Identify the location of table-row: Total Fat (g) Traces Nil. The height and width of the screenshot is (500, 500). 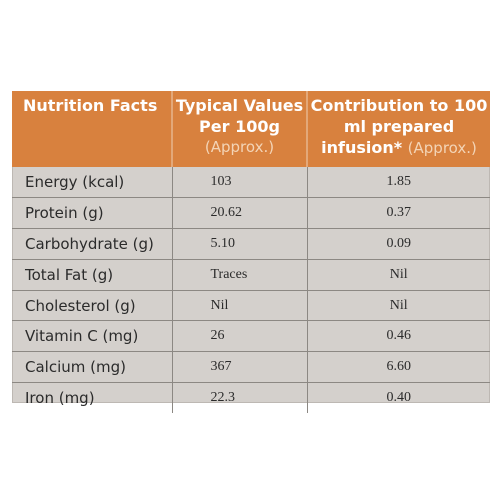
(251, 274).